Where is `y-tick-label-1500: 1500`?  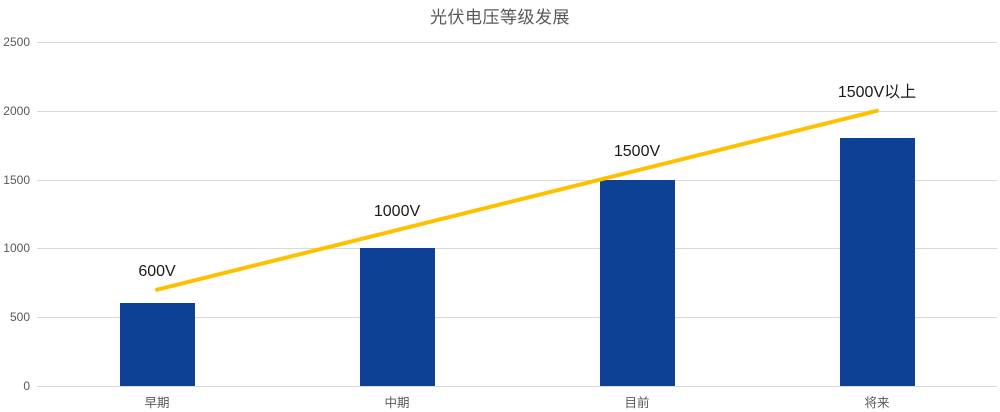
y-tick-label-1500: 1500 is located at coordinates (16, 179).